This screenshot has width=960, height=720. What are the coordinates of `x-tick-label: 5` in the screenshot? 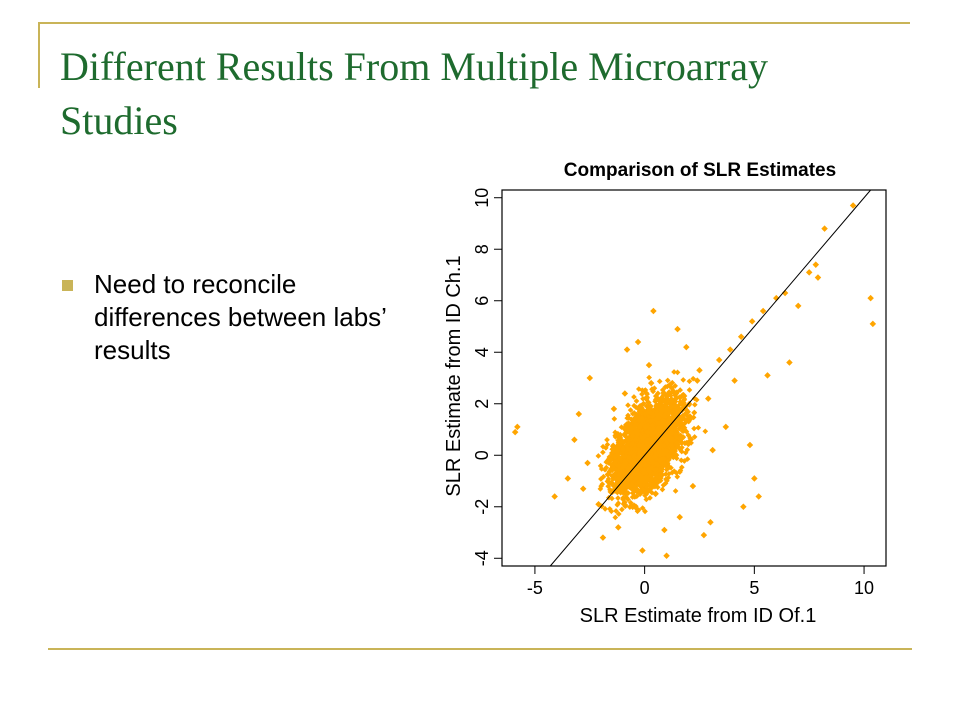 It's located at (754, 588).